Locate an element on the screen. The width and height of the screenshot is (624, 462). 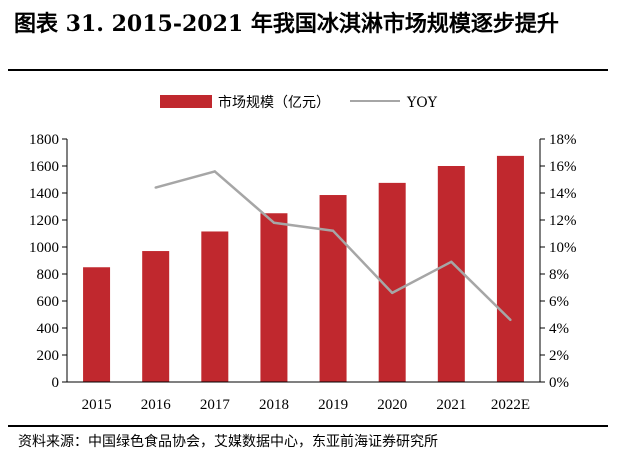
legend-line-label: YOY is located at coordinates (422, 103).